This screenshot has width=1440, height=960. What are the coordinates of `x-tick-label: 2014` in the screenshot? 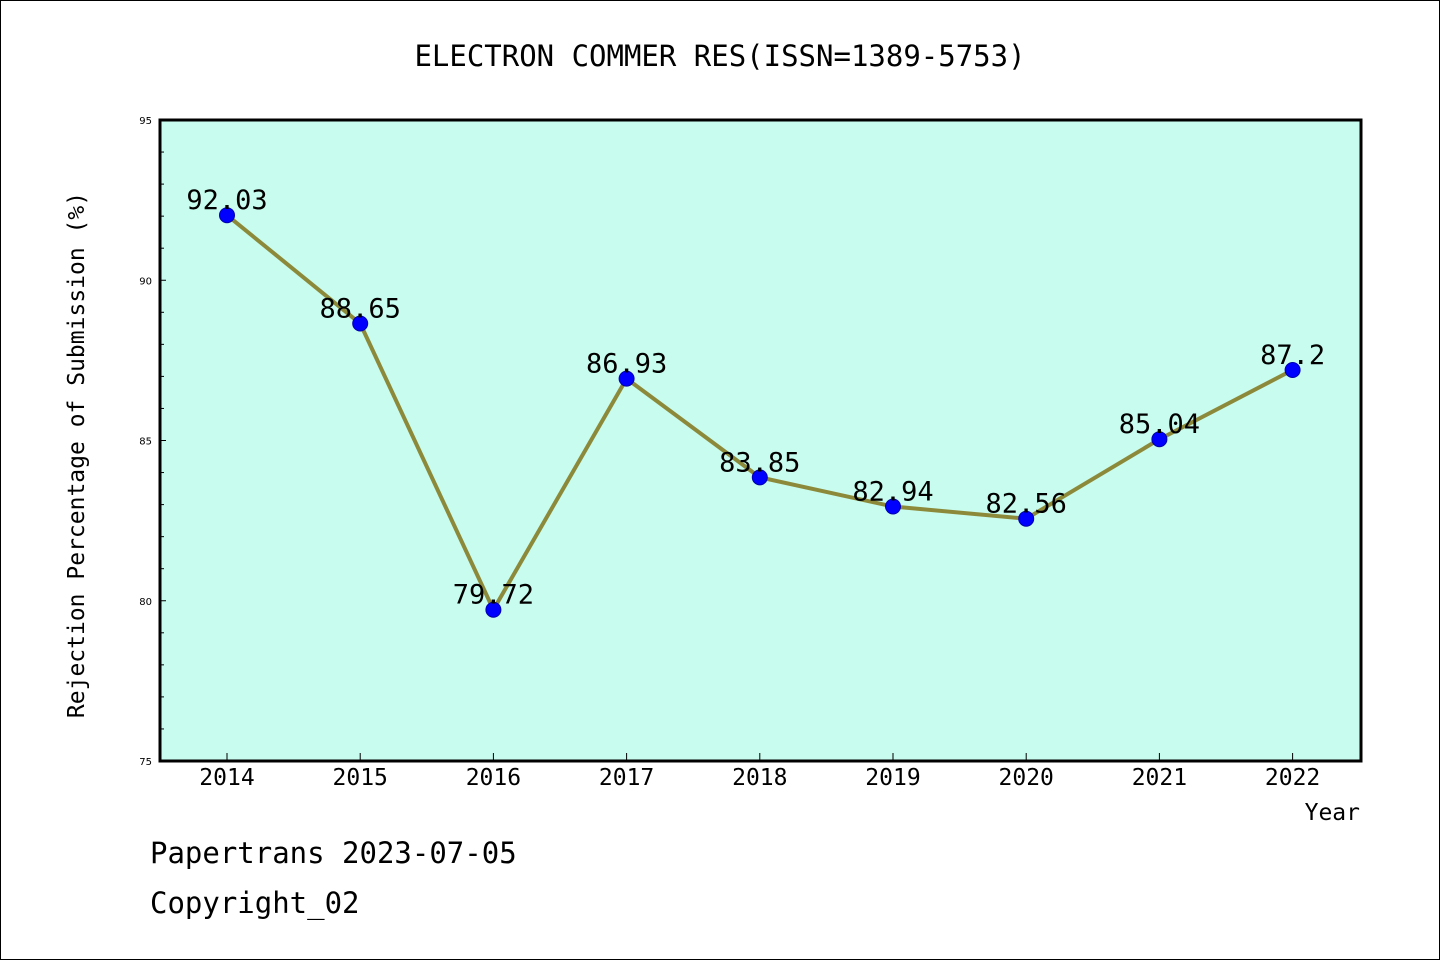 It's located at (226, 778).